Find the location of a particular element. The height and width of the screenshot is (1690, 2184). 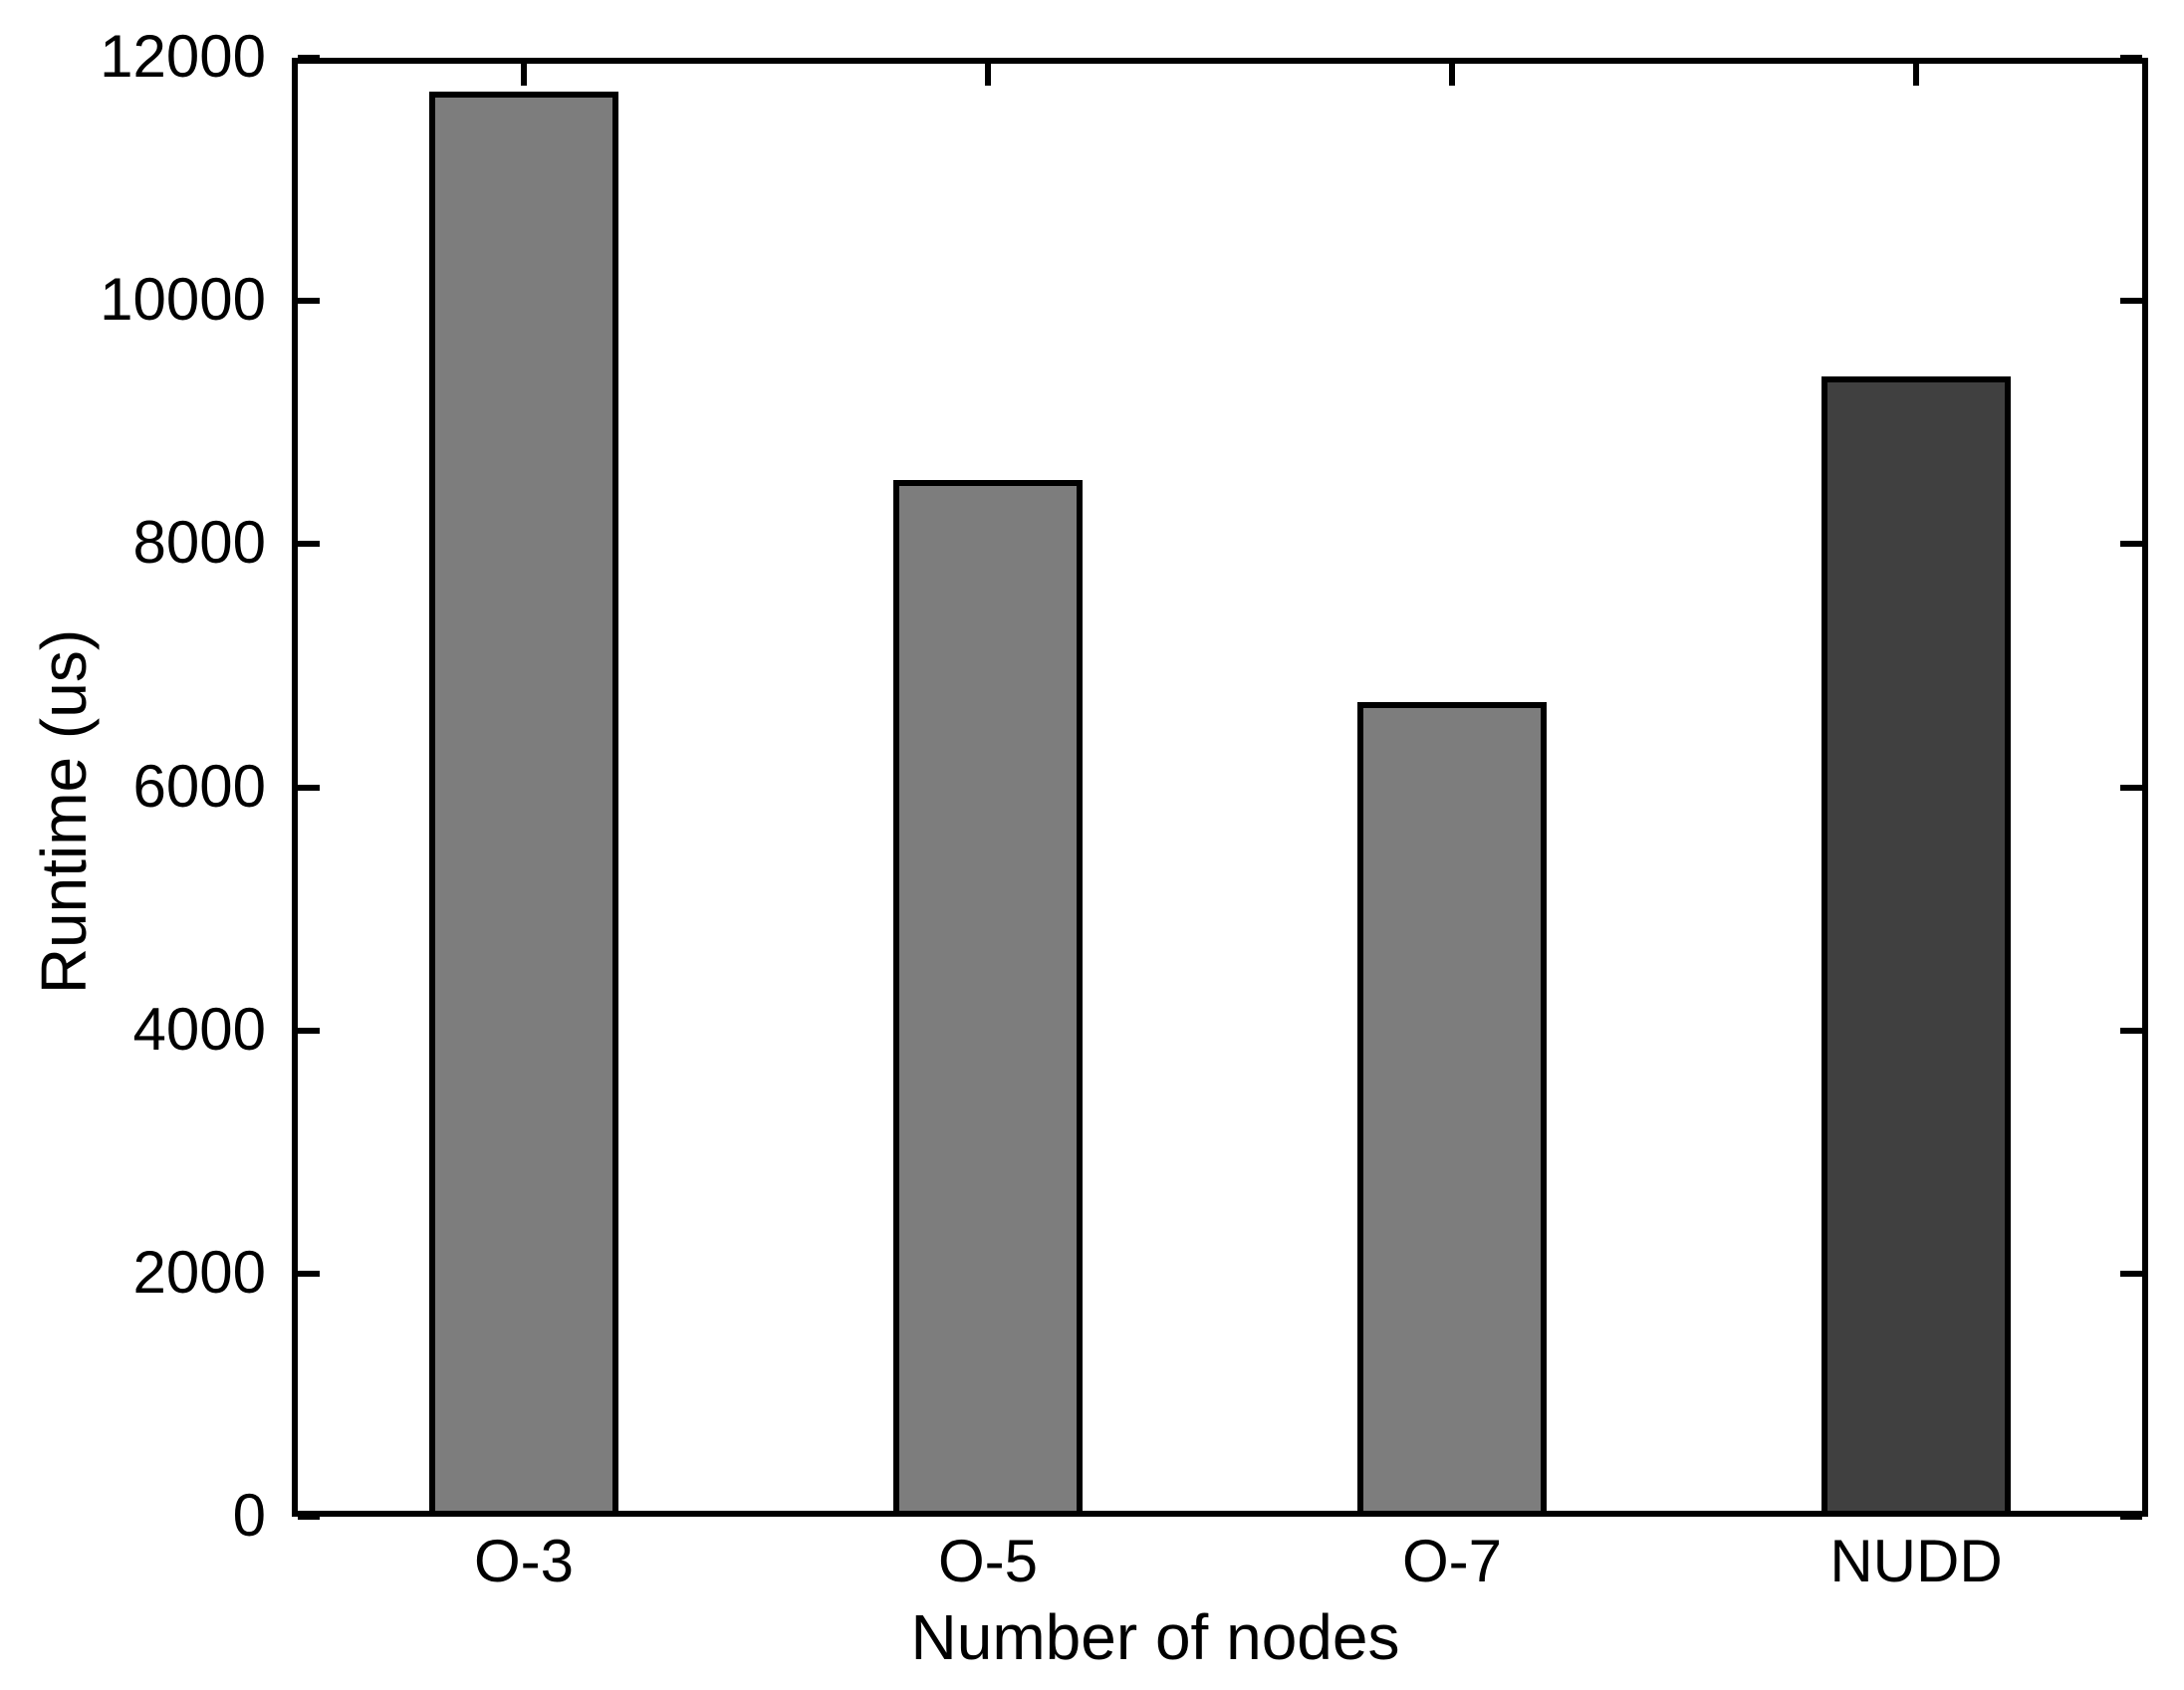

y-tick-label: 0 is located at coordinates (249, 1515).